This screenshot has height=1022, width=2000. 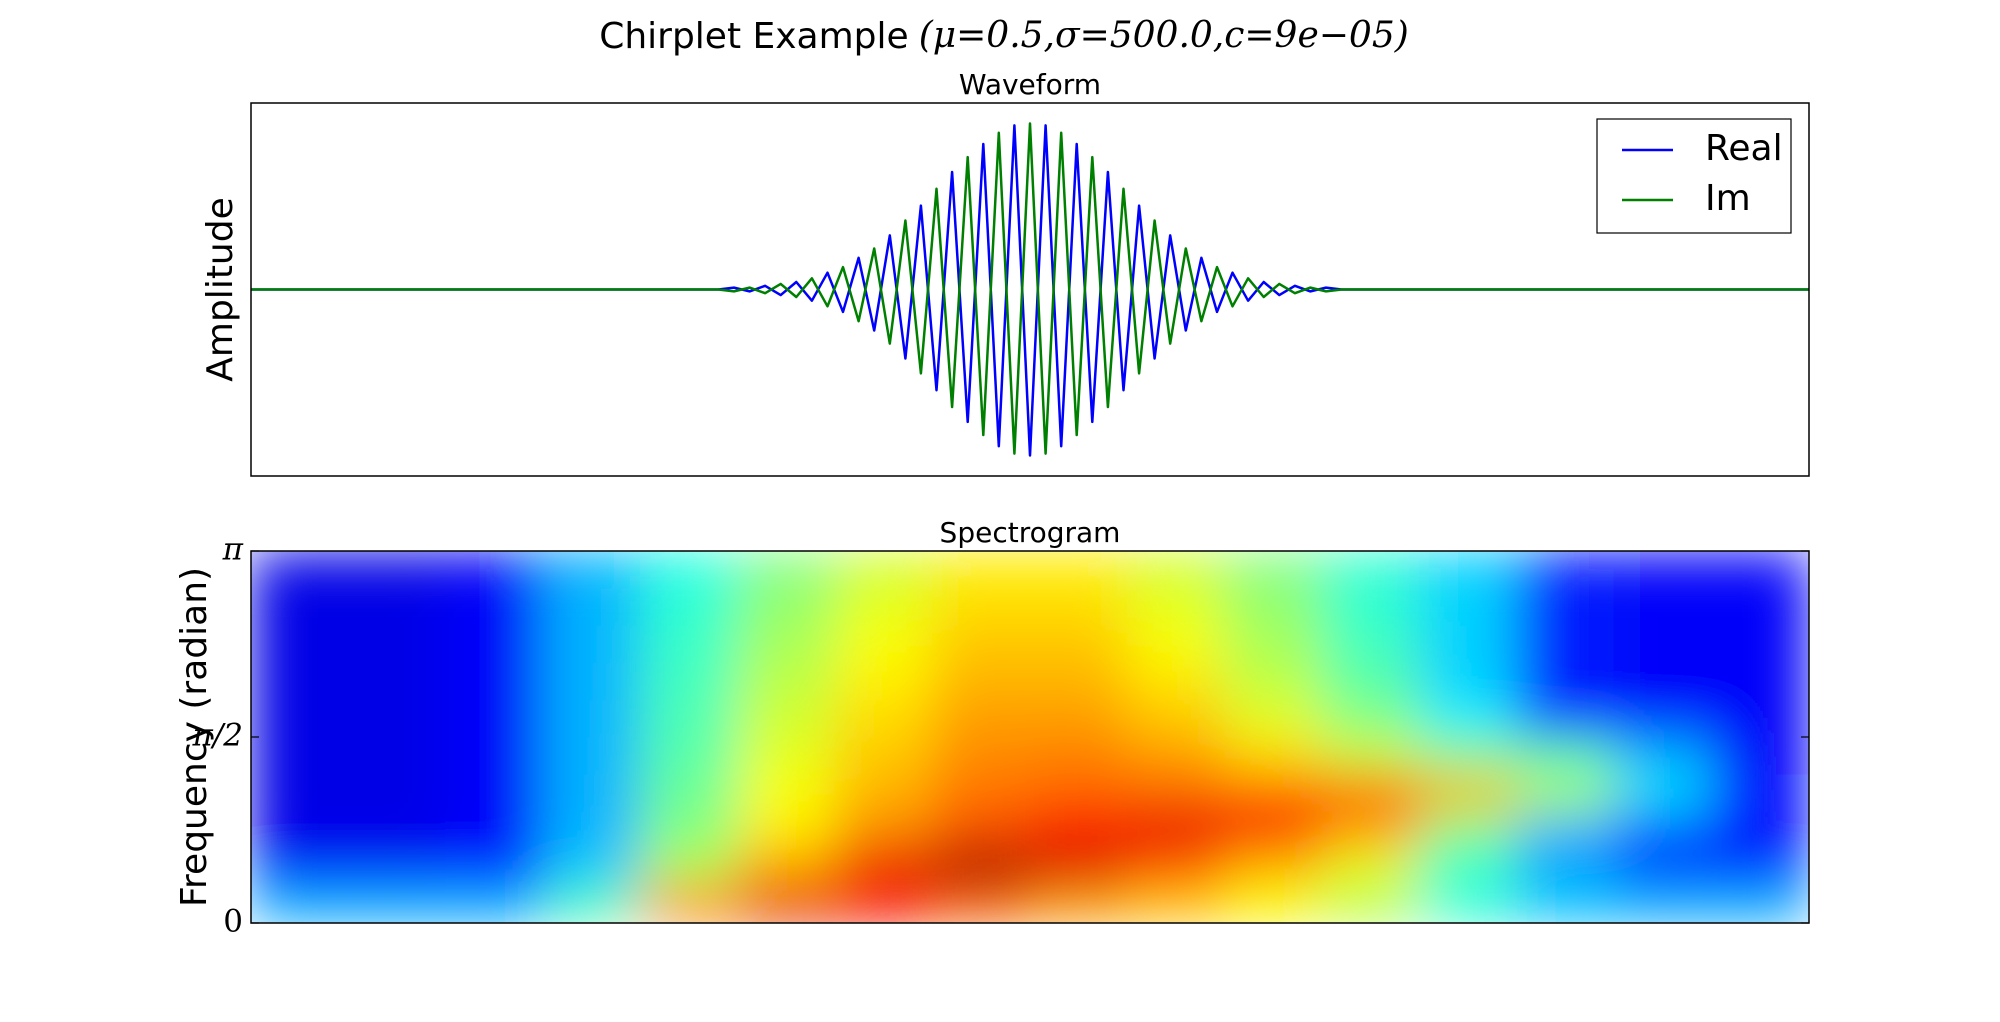 What do you see at coordinates (1694, 176) in the screenshot?
I see `legend-box` at bounding box center [1694, 176].